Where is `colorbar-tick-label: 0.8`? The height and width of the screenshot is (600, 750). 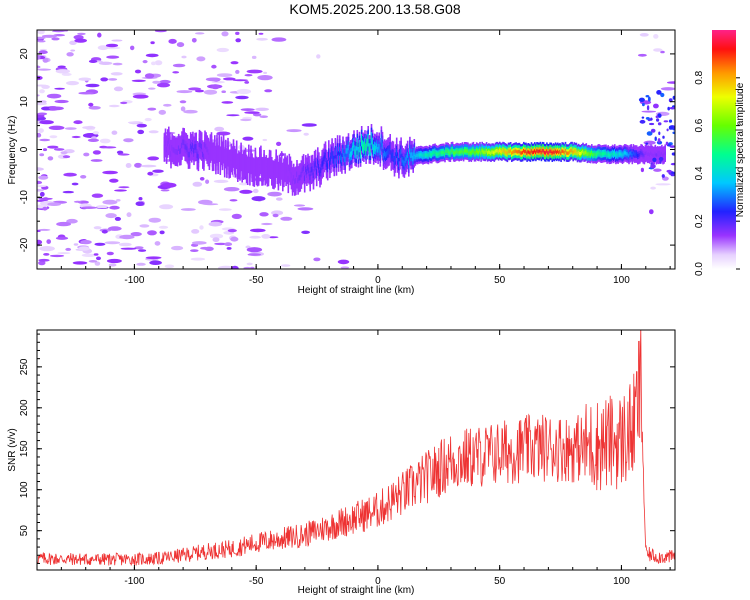
colorbar-tick-label: 0.8 is located at coordinates (699, 77).